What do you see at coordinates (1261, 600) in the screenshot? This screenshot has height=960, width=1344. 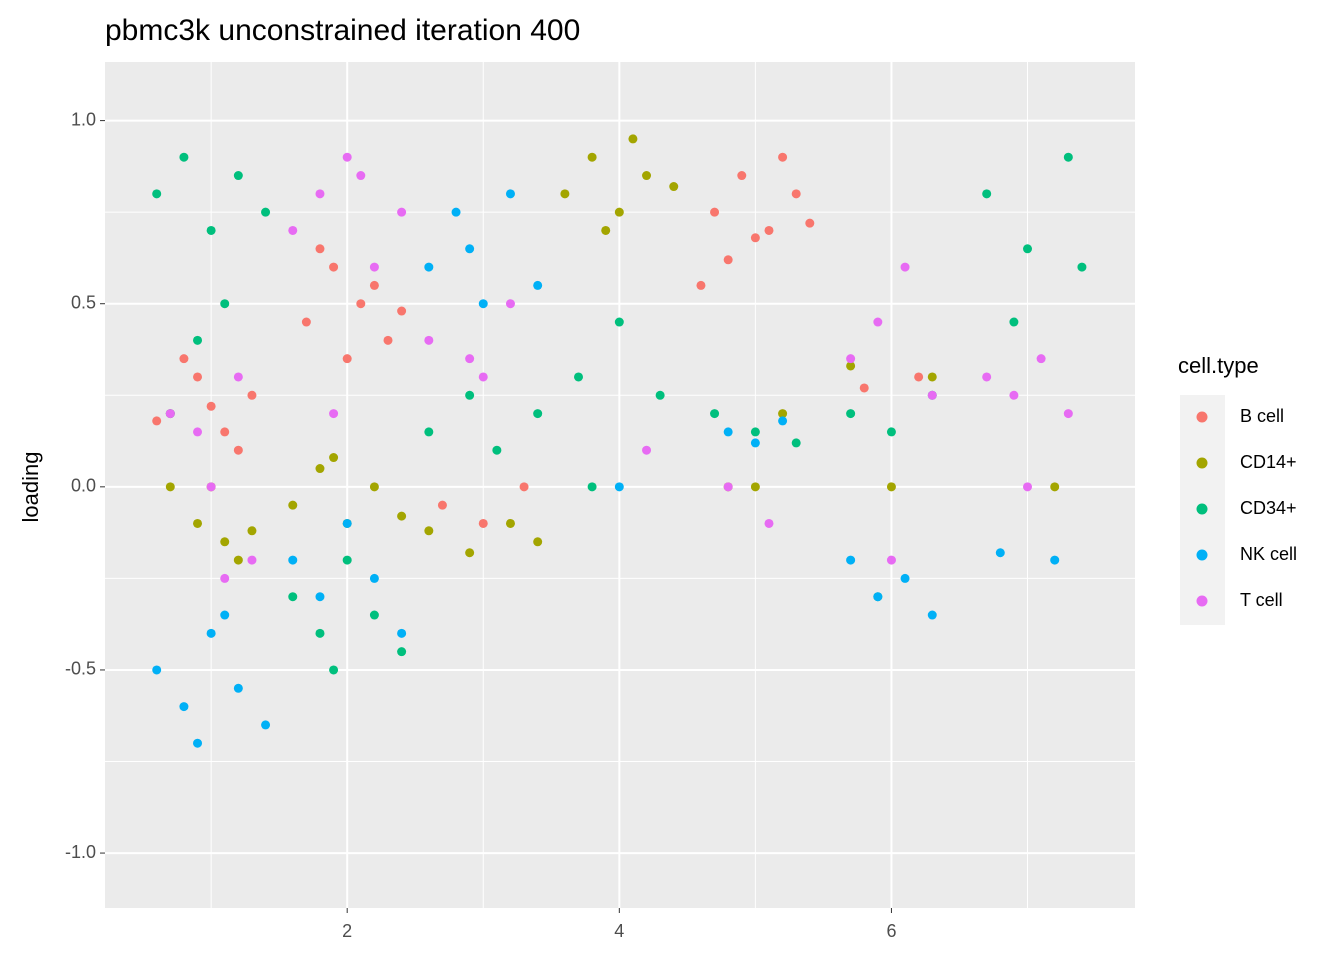 I see `legend-label: T cell` at bounding box center [1261, 600].